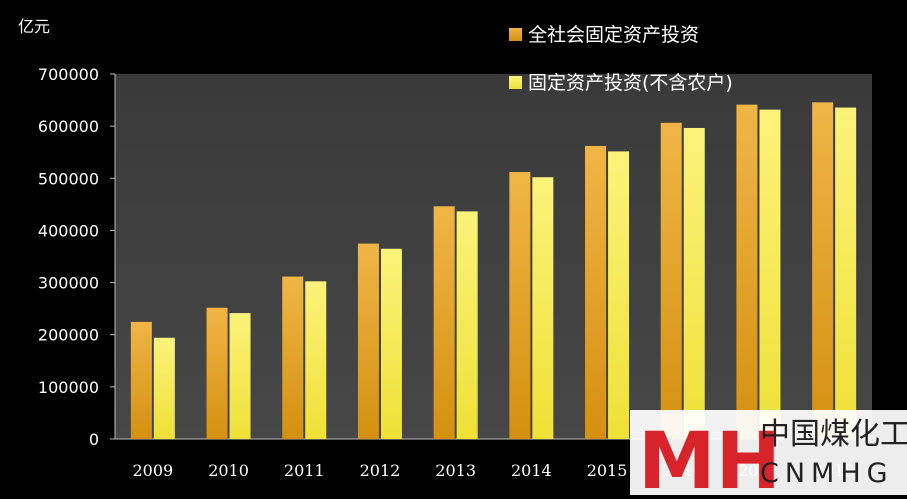  What do you see at coordinates (152, 470) in the screenshot?
I see `x-tick-label: 2009` at bounding box center [152, 470].